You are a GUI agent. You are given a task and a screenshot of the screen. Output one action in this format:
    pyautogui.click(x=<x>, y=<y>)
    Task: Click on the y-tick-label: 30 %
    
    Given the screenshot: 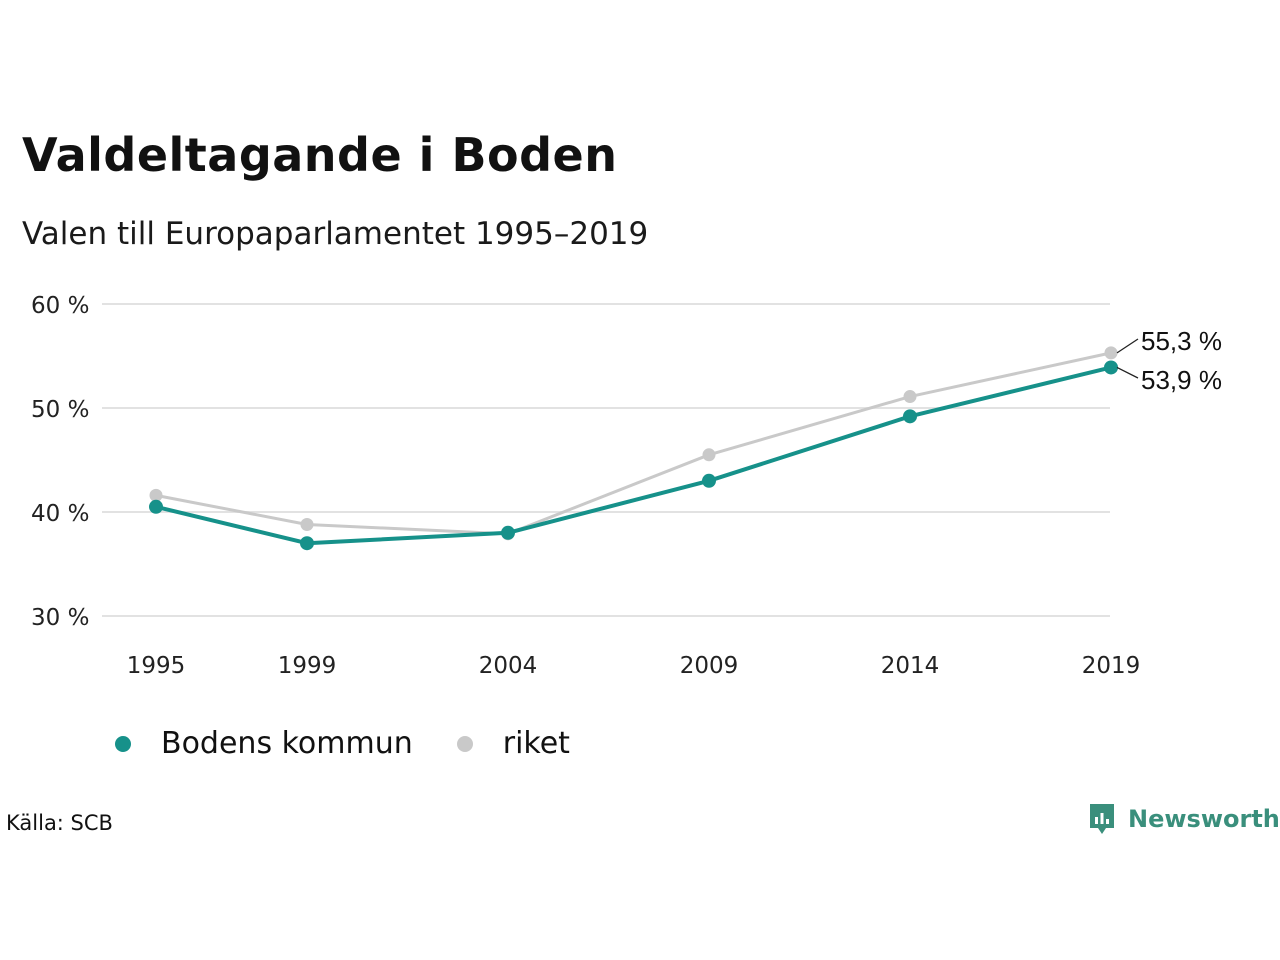 What is the action you would take?
    pyautogui.click(x=60, y=618)
    